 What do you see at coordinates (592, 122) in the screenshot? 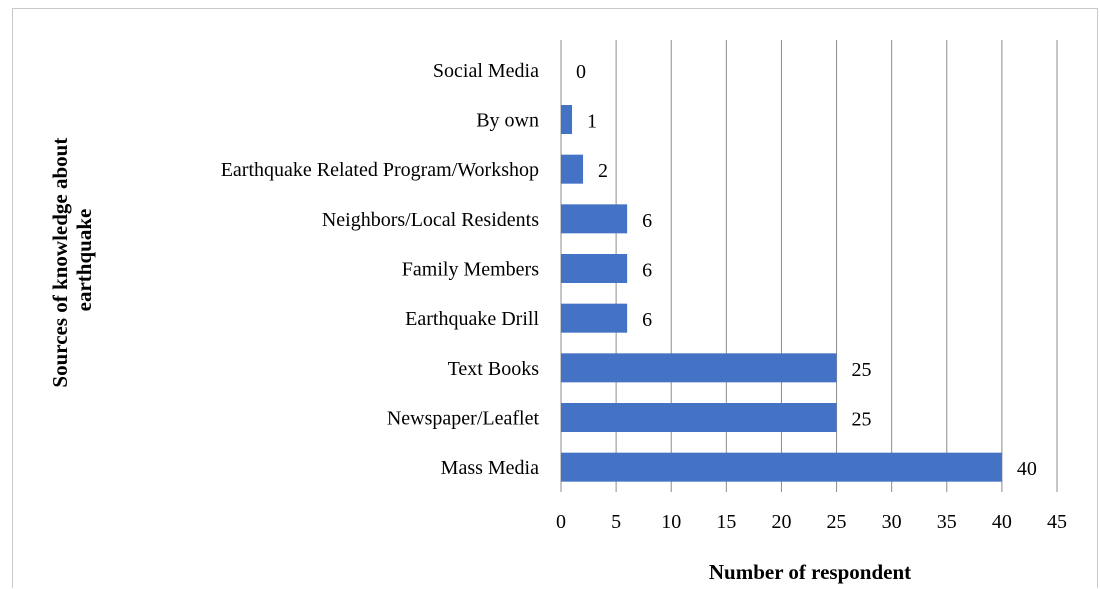
I see `data-label: 1` at bounding box center [592, 122].